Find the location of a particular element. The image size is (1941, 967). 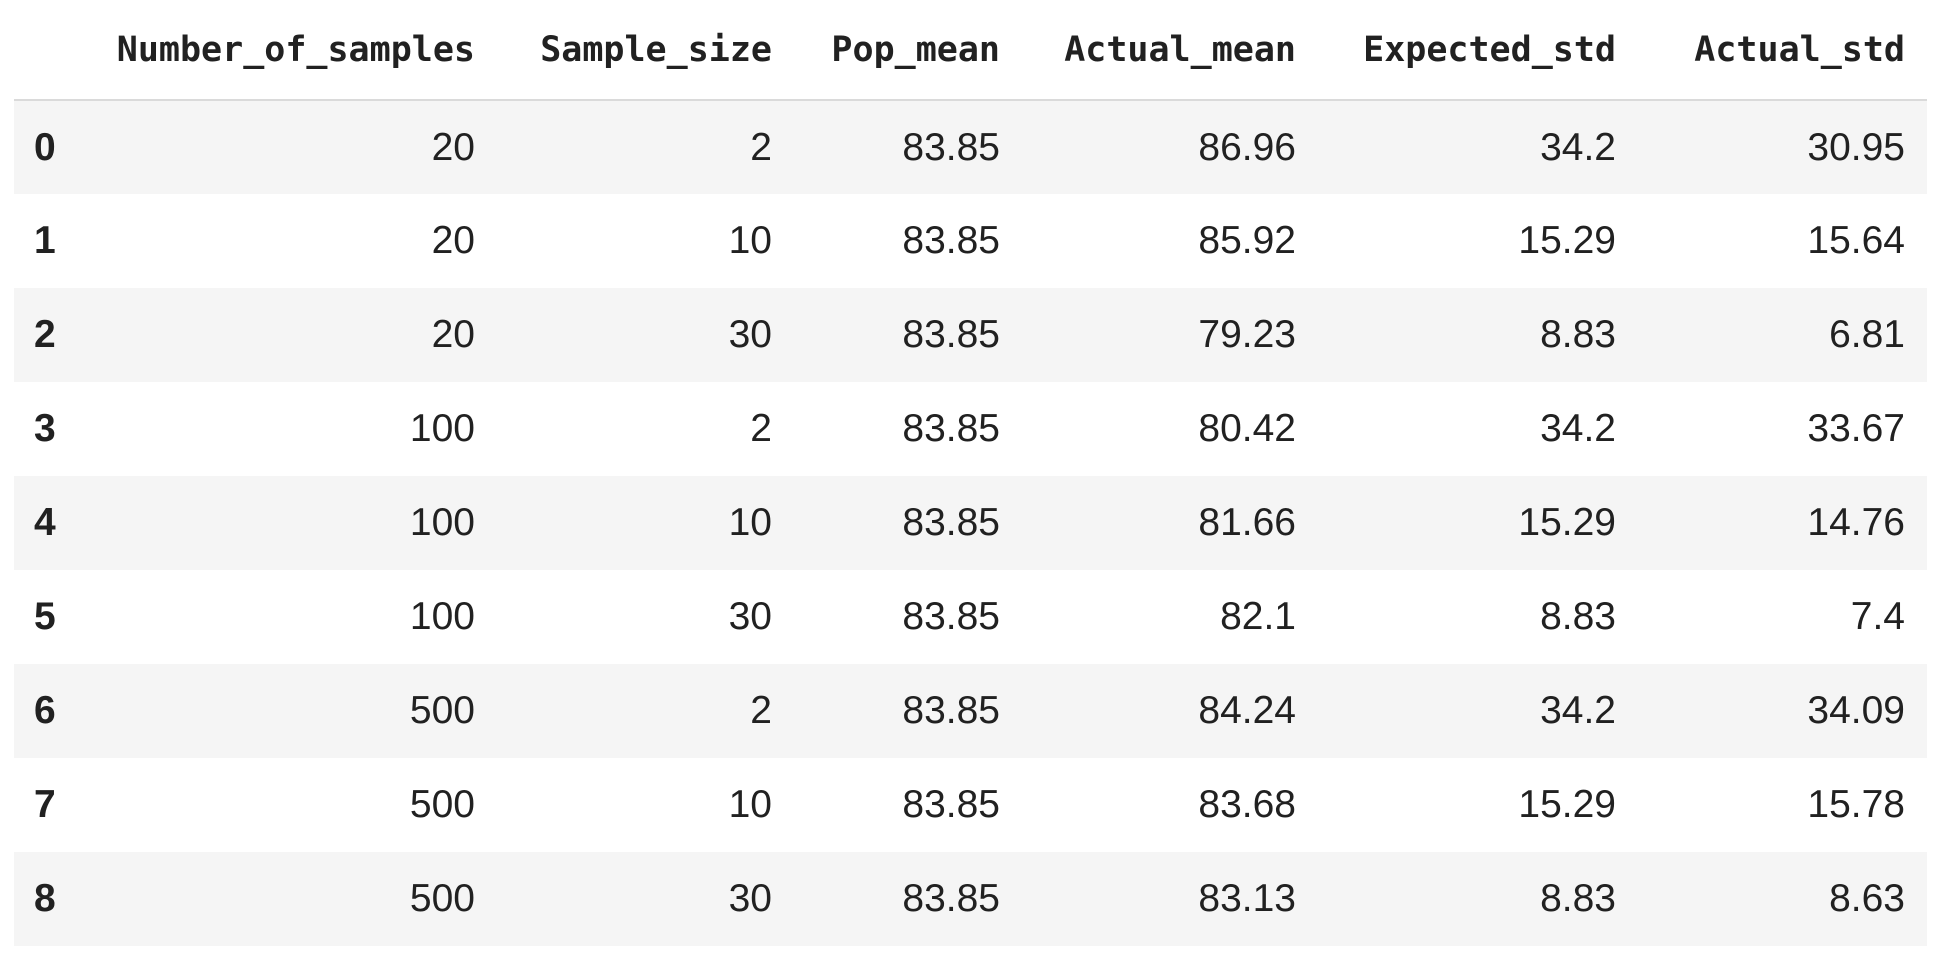

row-index: 0 is located at coordinates (45, 147).